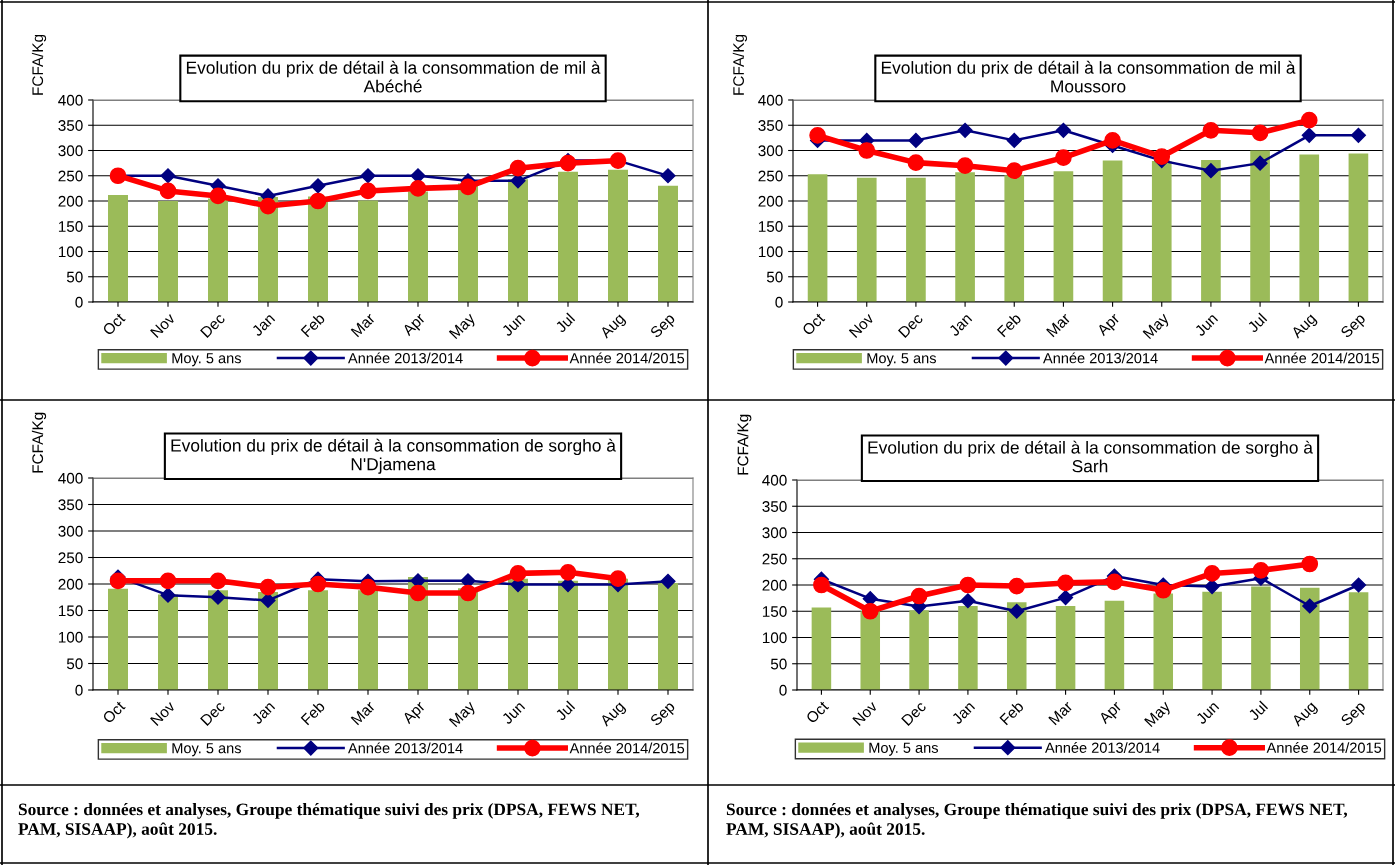  I want to click on chart-title: Evolution du prix de détail à la consommation de mil à Moussoro, so click(1088, 76).